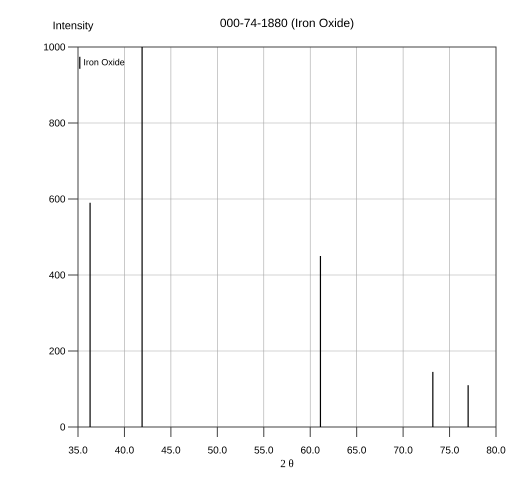 The width and height of the screenshot is (511, 485). Describe the element at coordinates (449, 450) in the screenshot. I see `x-tick-label: 75.0` at that location.